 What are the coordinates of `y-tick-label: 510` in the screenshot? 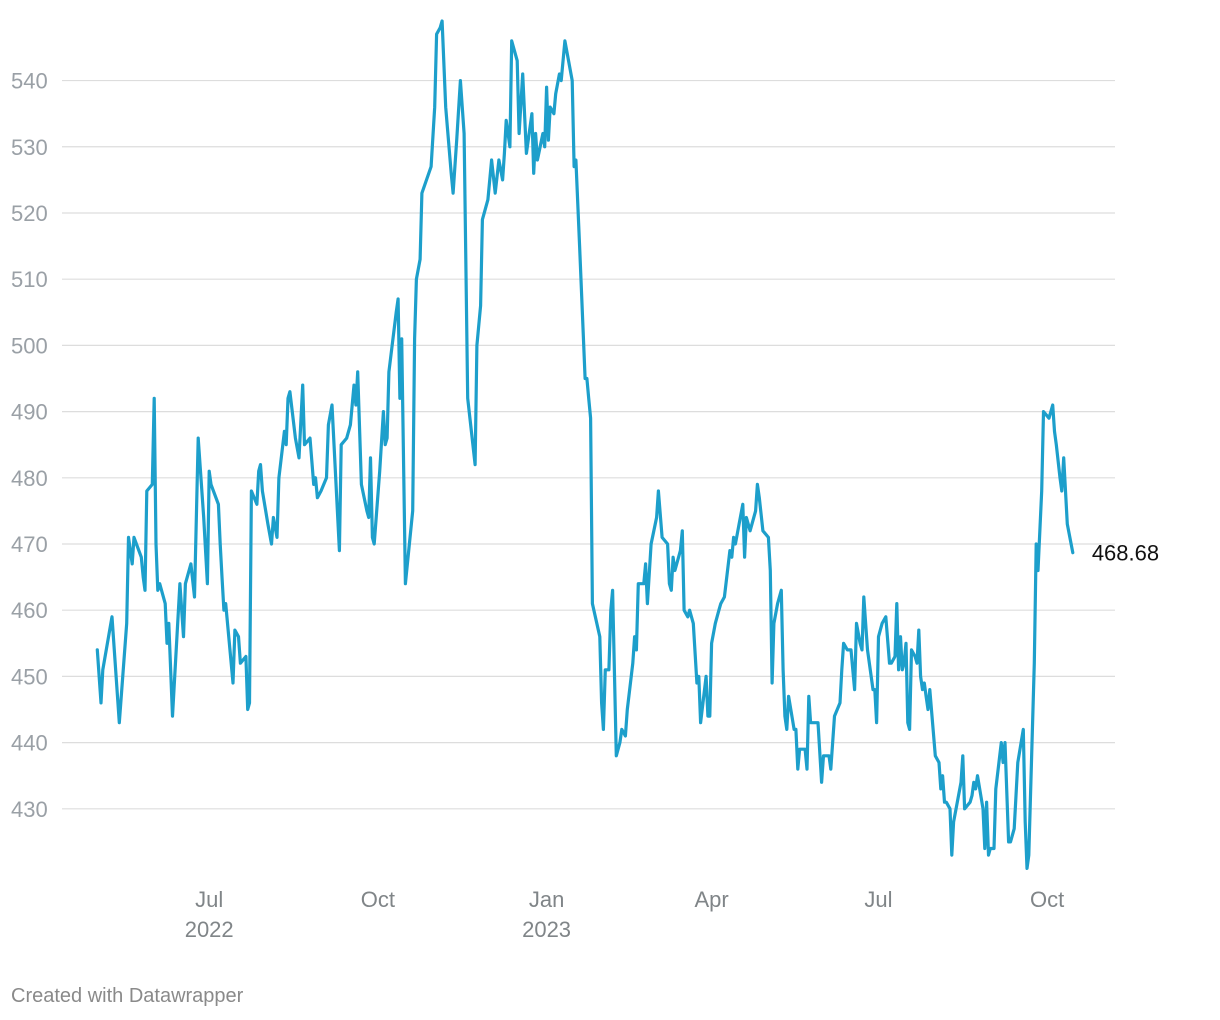 It's located at (29, 279).